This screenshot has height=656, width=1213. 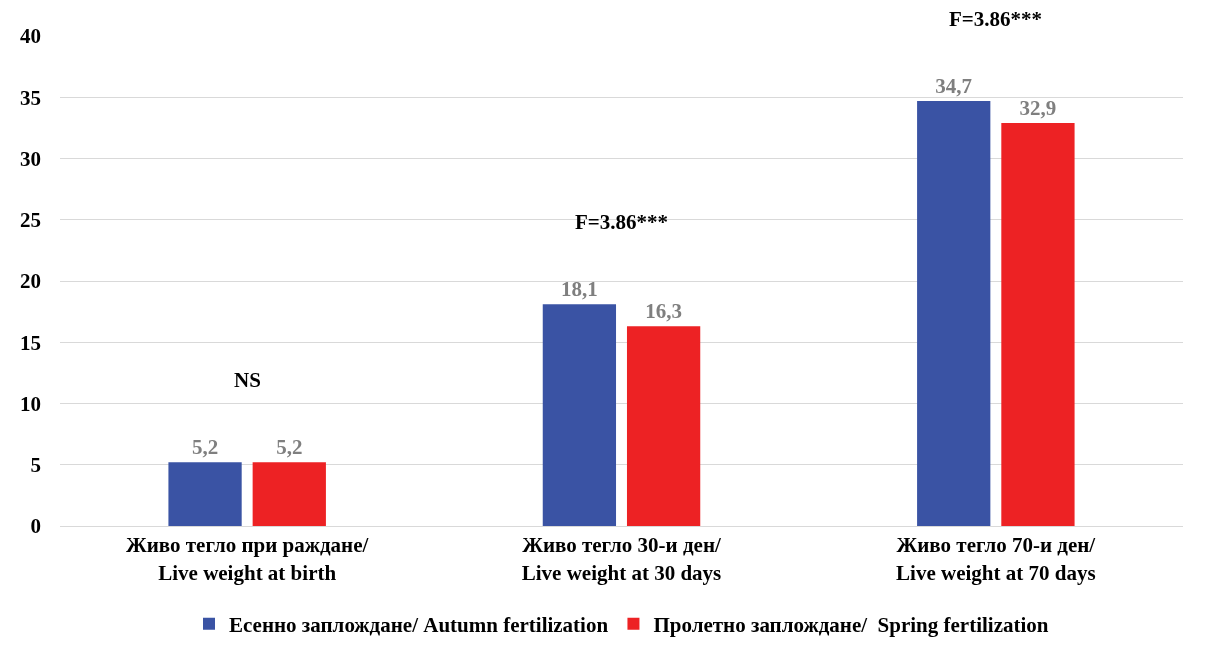 I want to click on annotation: F=3.86***, so click(x=622, y=222).